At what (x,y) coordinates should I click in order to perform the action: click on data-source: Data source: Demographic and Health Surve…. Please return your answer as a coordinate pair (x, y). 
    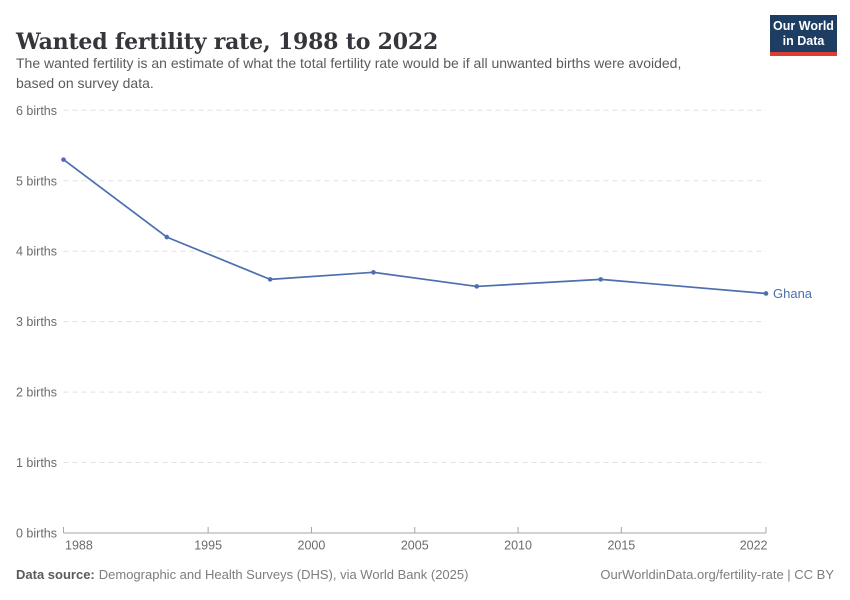
    Looking at the image, I should click on (242, 574).